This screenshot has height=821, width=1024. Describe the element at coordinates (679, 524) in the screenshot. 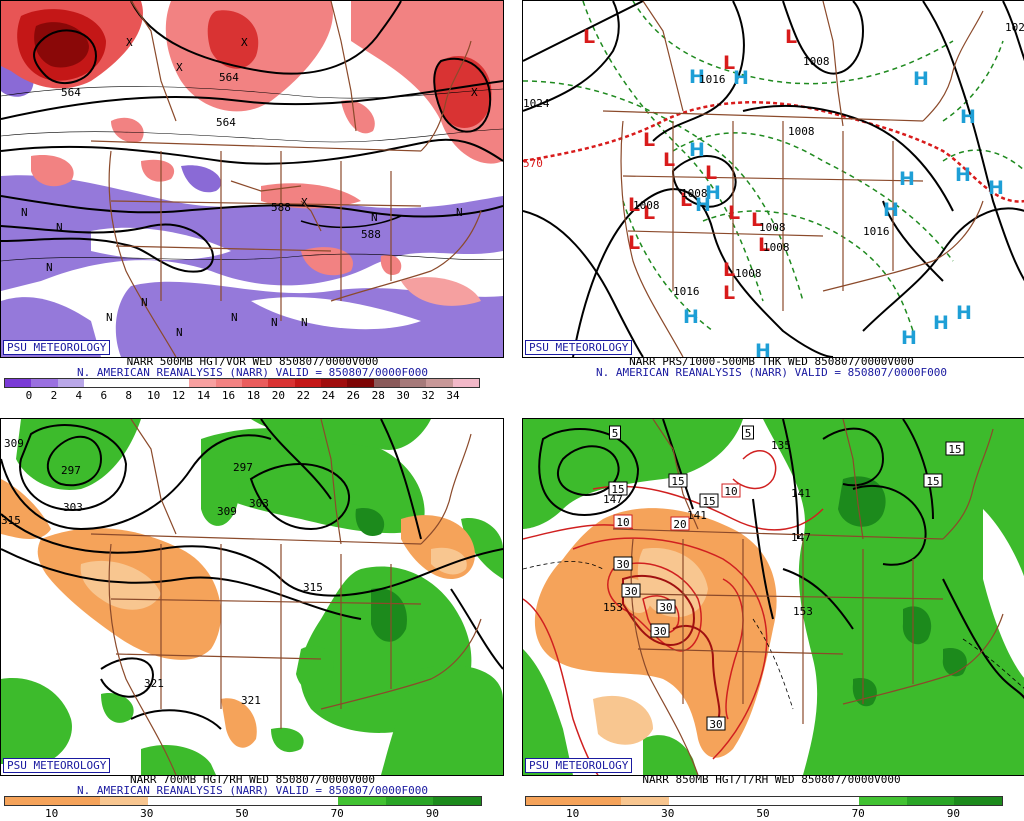

I see `svg-text: 20` at that location.